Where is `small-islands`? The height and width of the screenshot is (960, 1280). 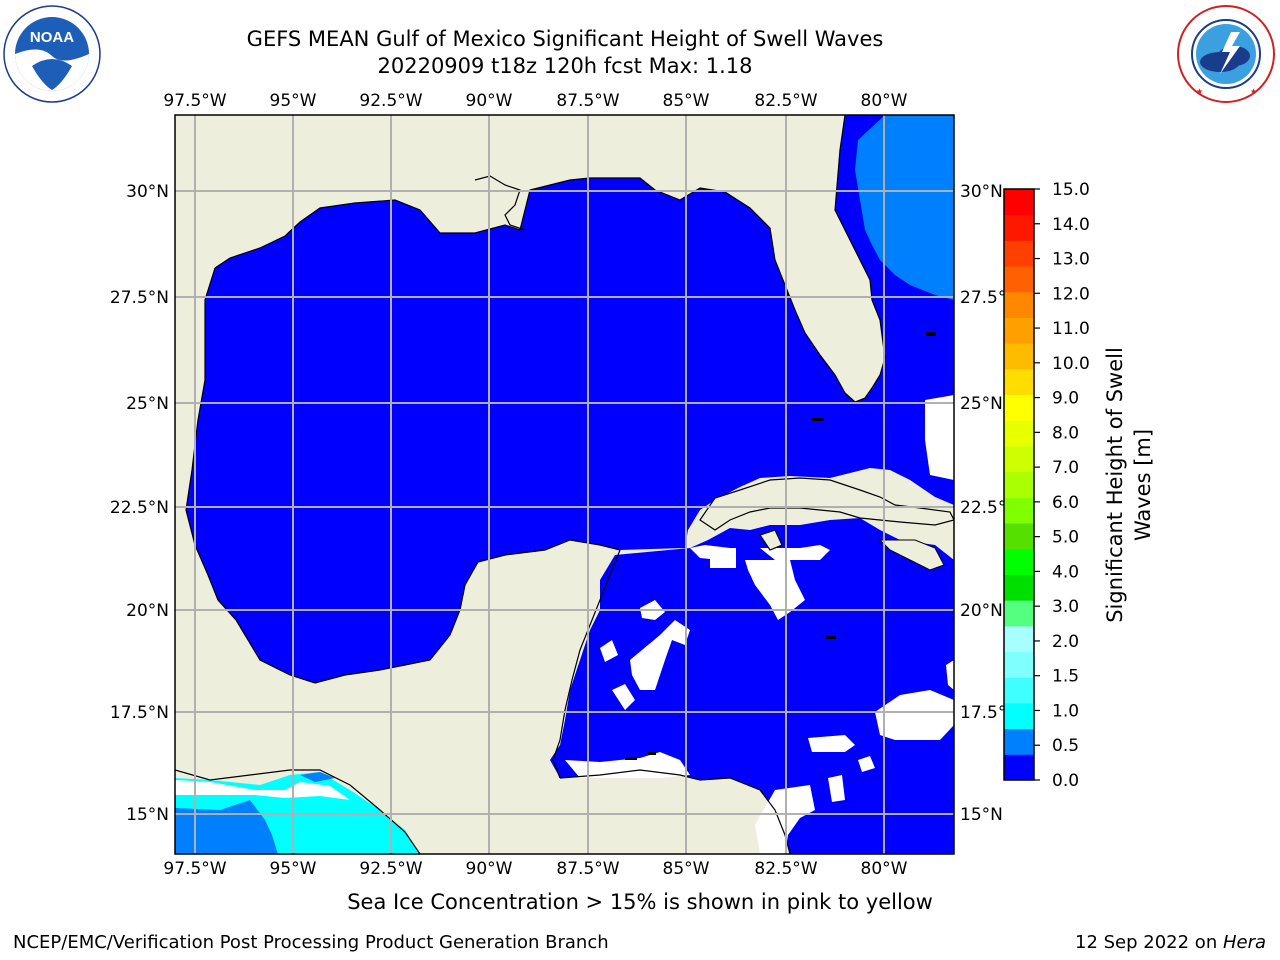 small-islands is located at coordinates (780, 546).